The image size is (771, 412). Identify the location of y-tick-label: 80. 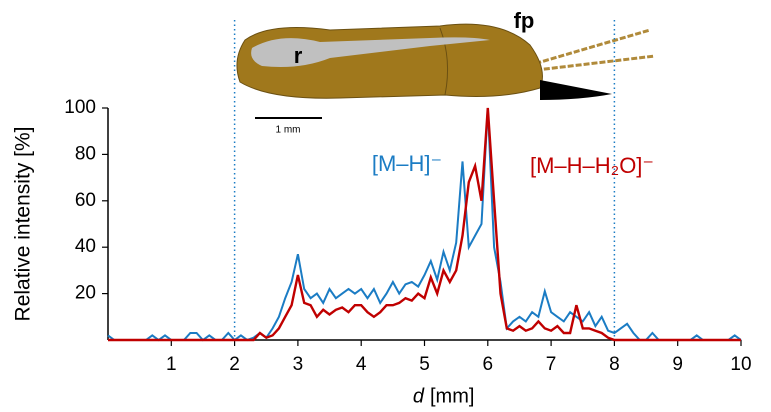
(85, 153).